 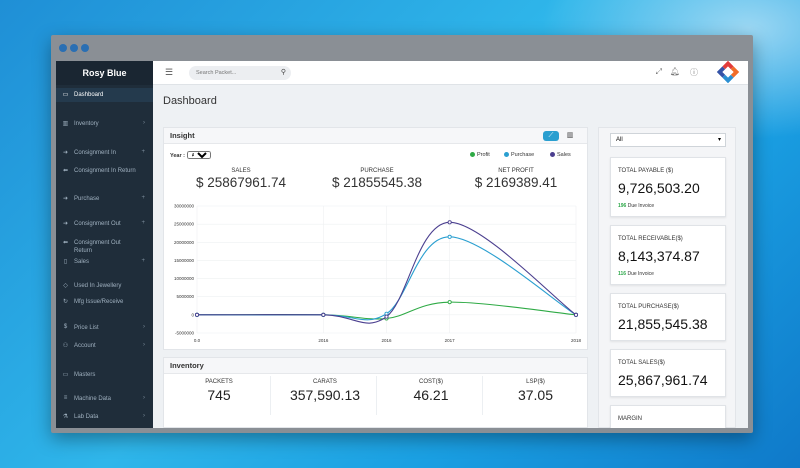 What do you see at coordinates (104, 95) in the screenshot?
I see `sidebar-item-dashboard: ▭ Dashboard` at bounding box center [104, 95].